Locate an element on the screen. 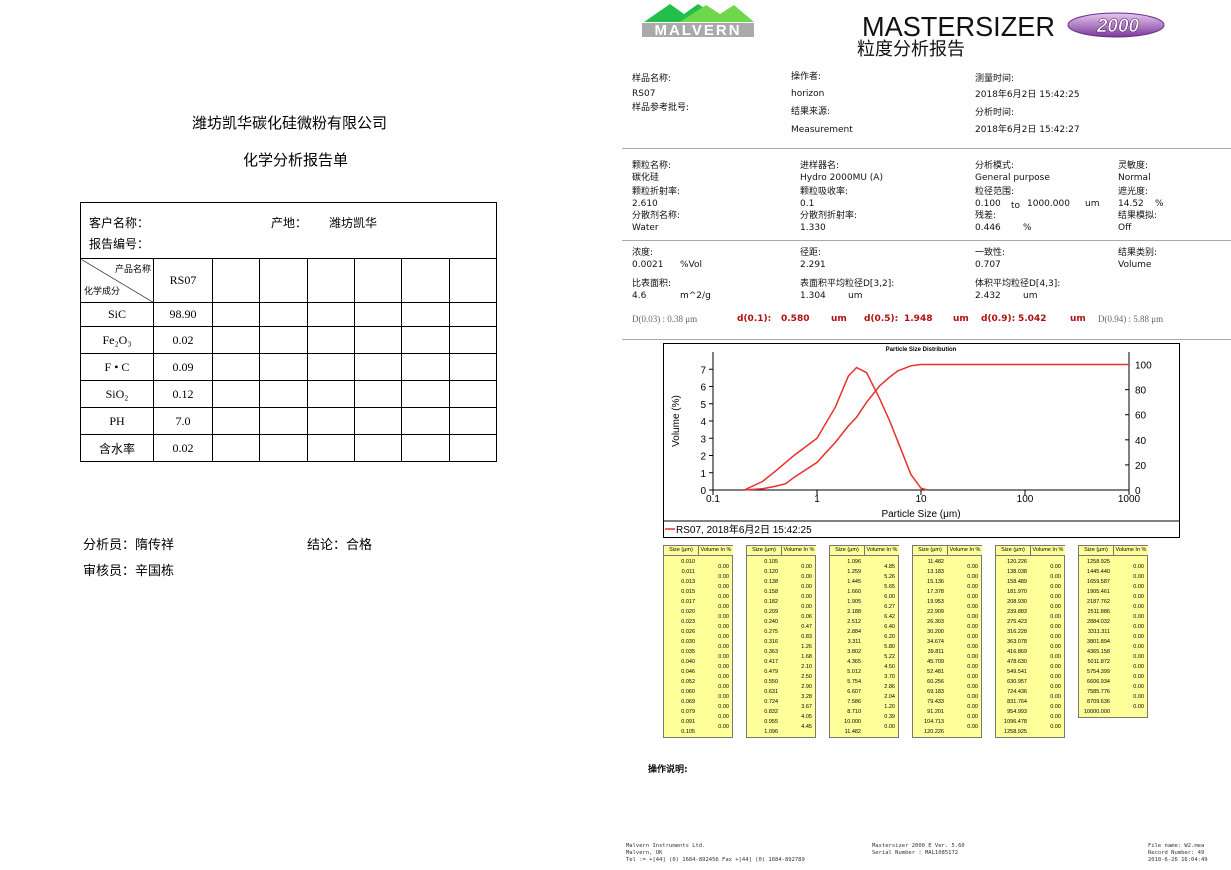  sample-operator-label: 操作者: is located at coordinates (806, 77).